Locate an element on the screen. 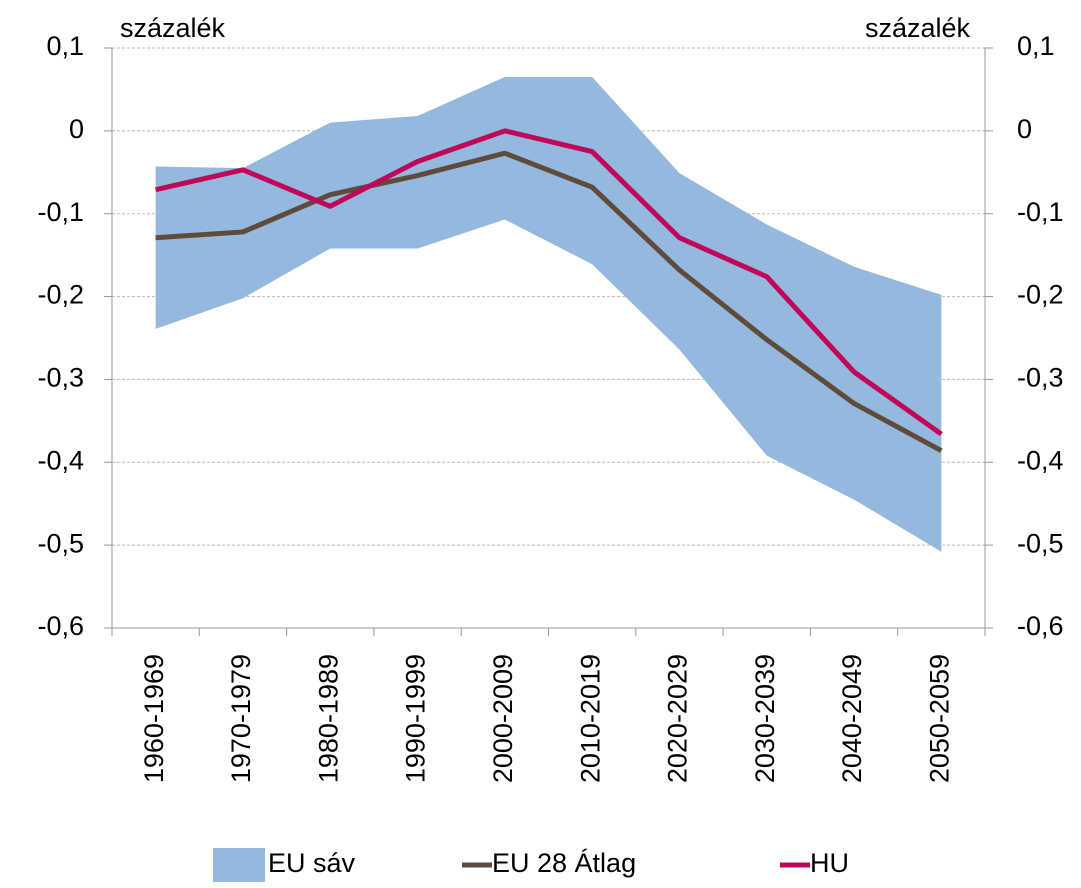 Image resolution: width=1081 pixels, height=888 pixels. y-axis-label: százalék is located at coordinates (173, 28).